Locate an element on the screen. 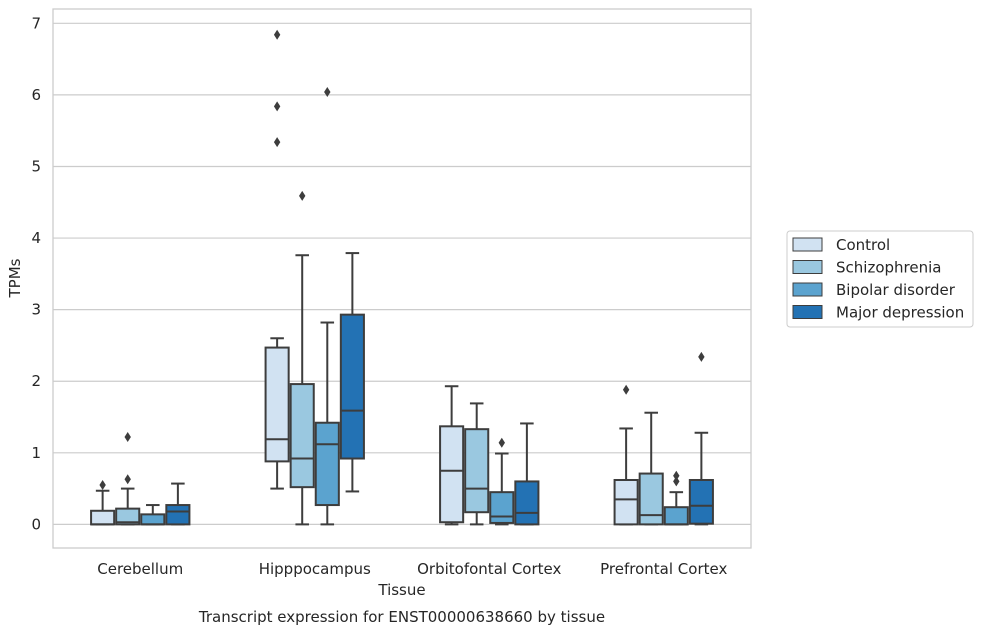  y-axis-ticks: 0 1 2 3 4 5 6 7 is located at coordinates (36, 273).